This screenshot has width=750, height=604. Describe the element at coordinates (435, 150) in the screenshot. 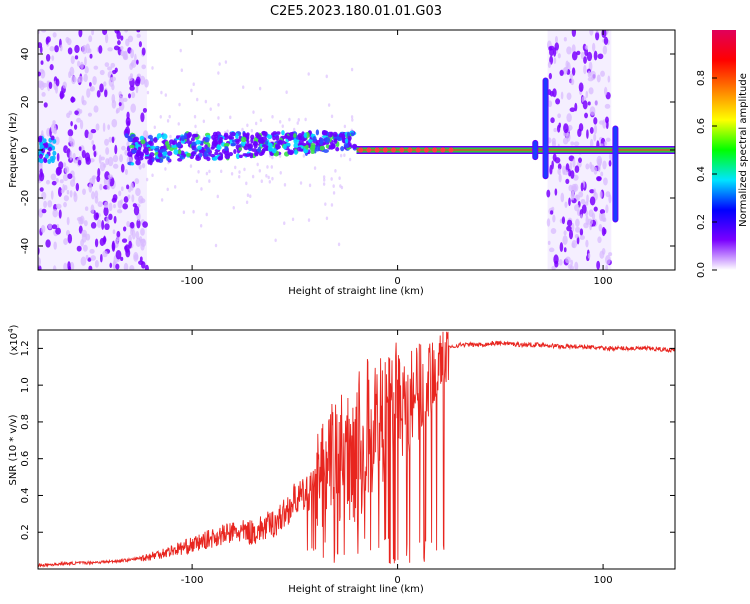

I see `steady-tone-dot` at that location.